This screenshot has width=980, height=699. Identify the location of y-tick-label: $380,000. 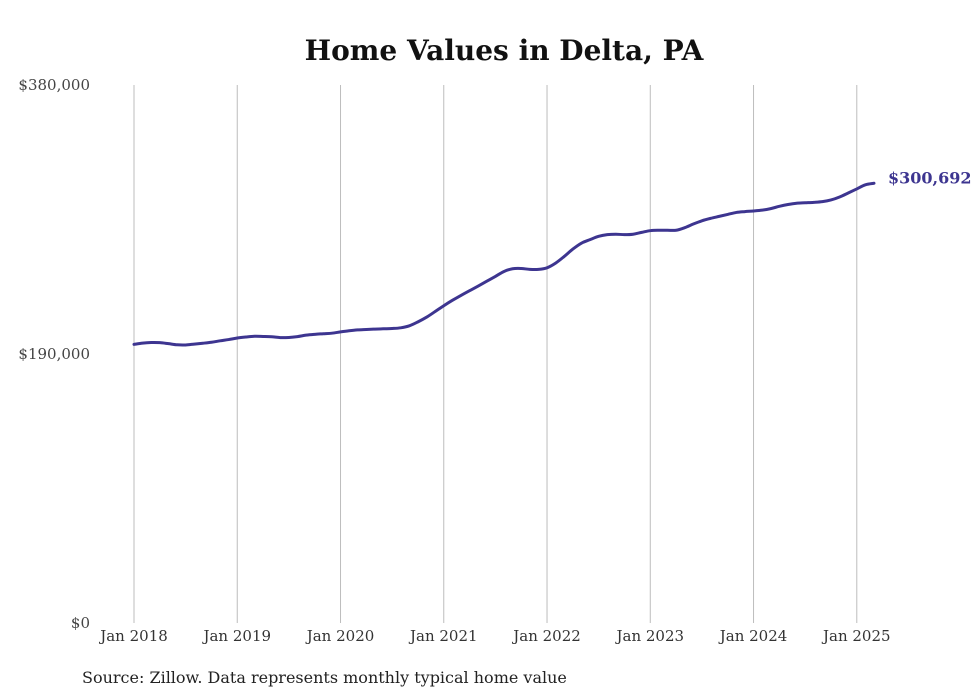
(54, 85).